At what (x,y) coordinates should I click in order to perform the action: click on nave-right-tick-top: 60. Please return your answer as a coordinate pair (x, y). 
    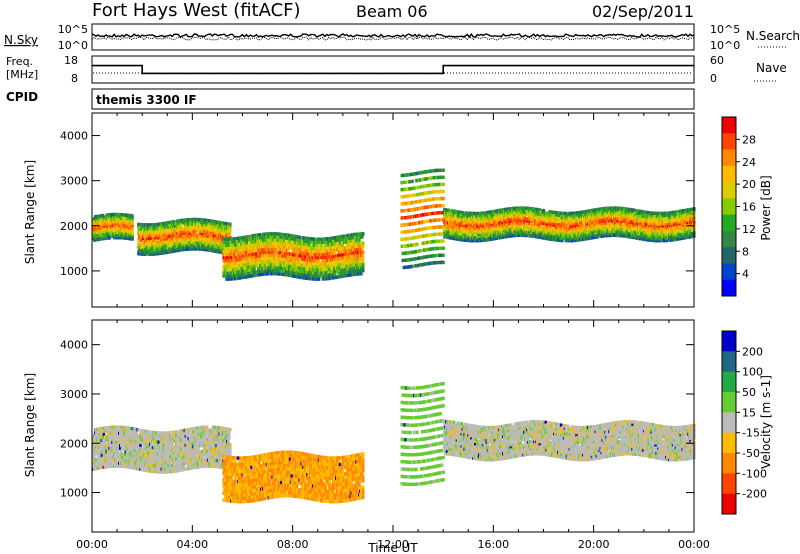
    Looking at the image, I should click on (717, 60).